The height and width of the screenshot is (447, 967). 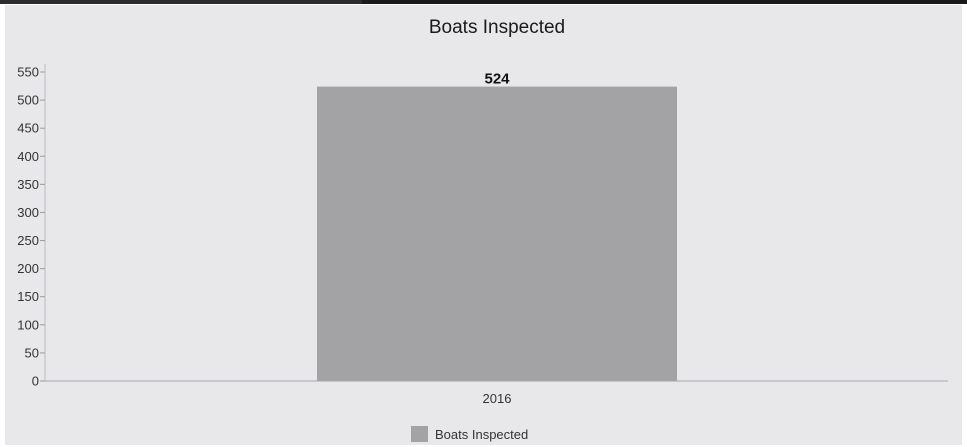 What do you see at coordinates (28, 240) in the screenshot?
I see `y-tick-label: 250` at bounding box center [28, 240].